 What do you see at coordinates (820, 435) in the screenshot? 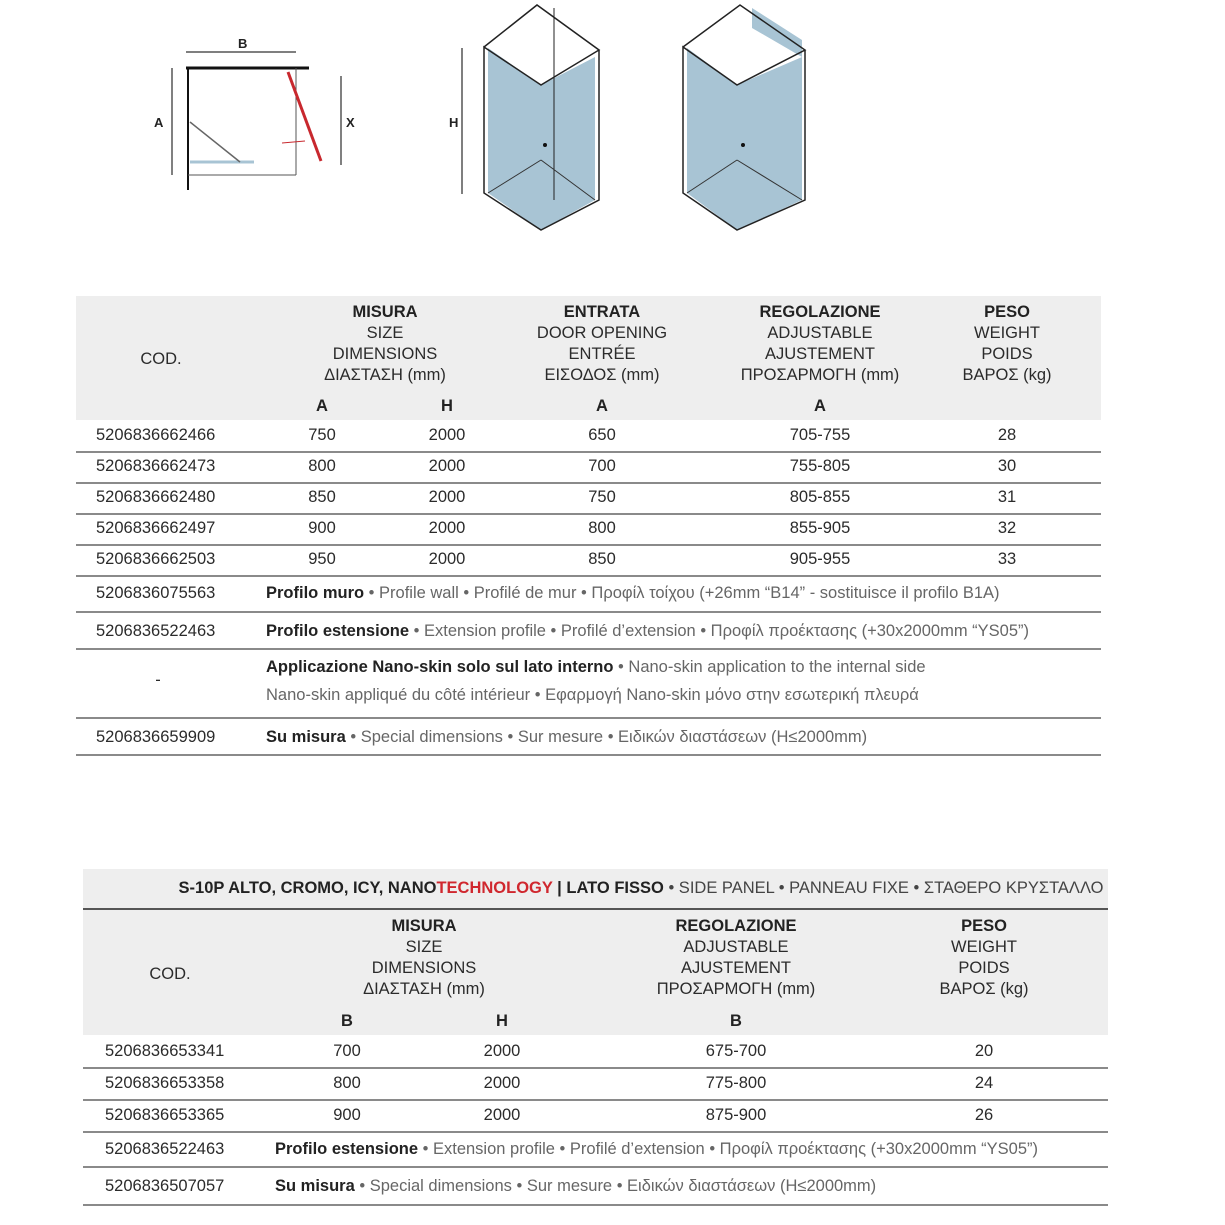
I see `cell-value: 705-755` at bounding box center [820, 435].